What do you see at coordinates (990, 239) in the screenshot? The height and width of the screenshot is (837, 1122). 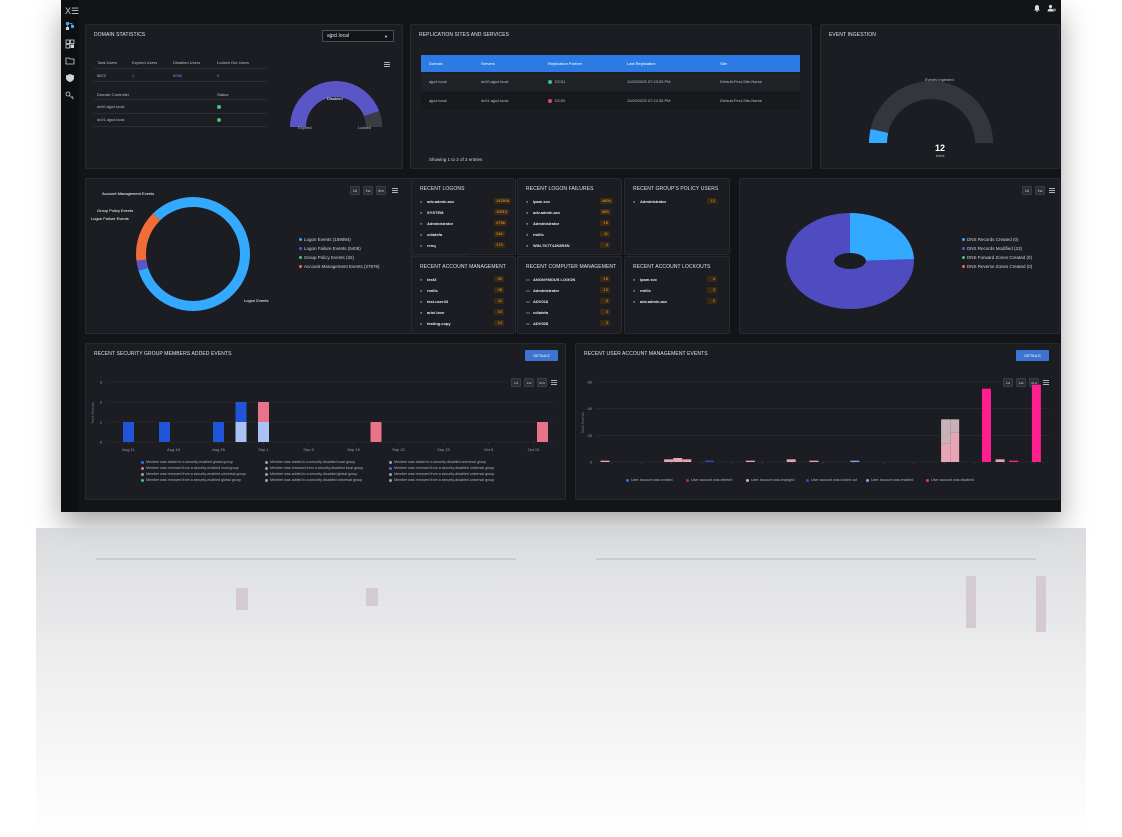 I see `legend-item: DNS Records Created (0)` at bounding box center [990, 239].